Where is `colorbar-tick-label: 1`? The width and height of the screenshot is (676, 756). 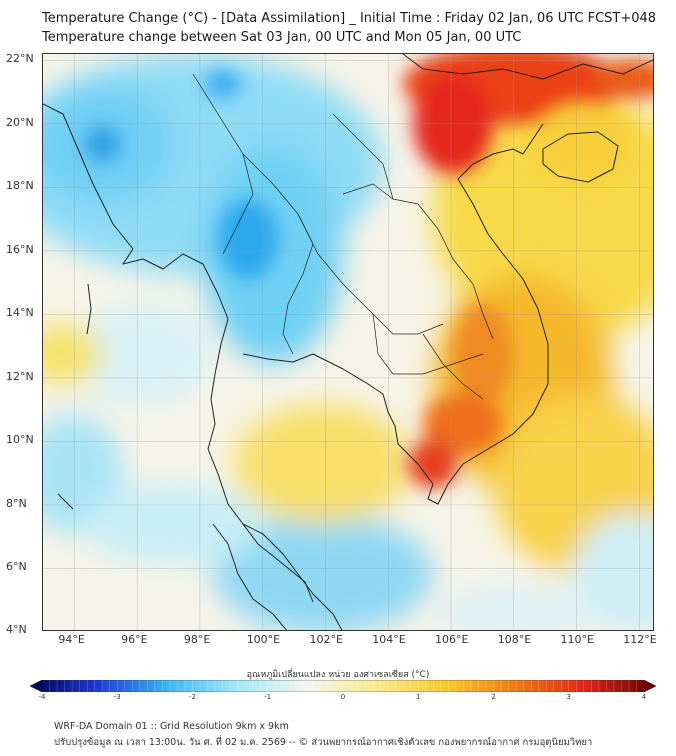 colorbar-tick-label: 1 is located at coordinates (418, 697).